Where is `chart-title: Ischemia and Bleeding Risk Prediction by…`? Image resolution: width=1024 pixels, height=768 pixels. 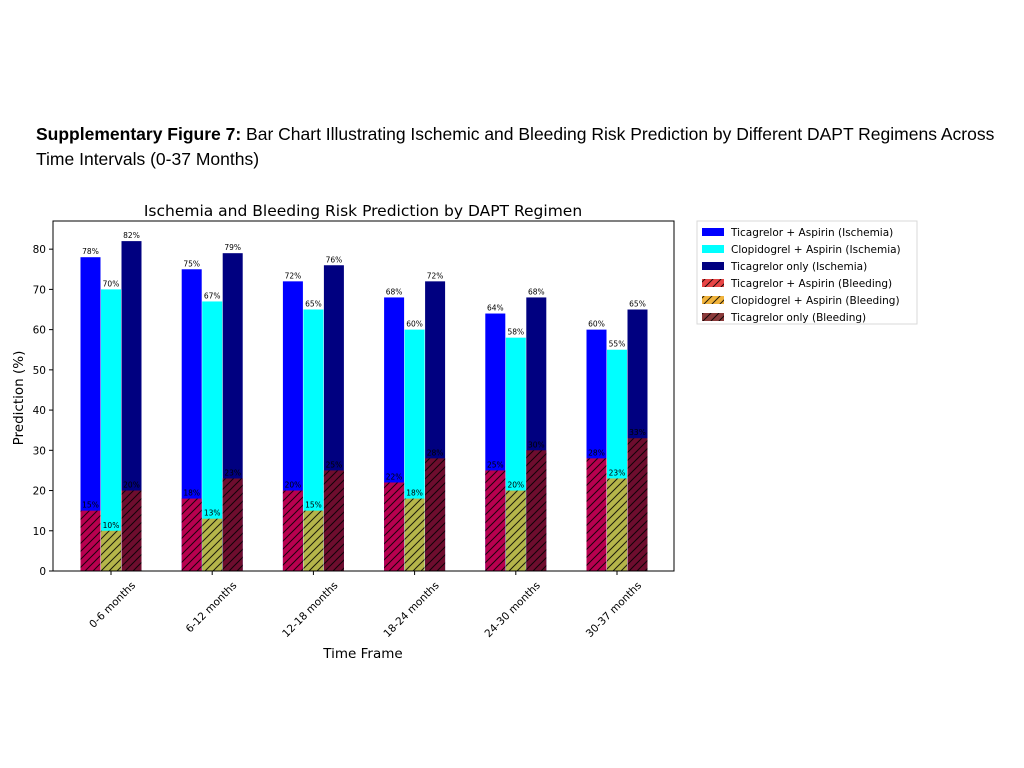
chart-title: Ischemia and Bleeding Risk Prediction by… is located at coordinates (363, 211).